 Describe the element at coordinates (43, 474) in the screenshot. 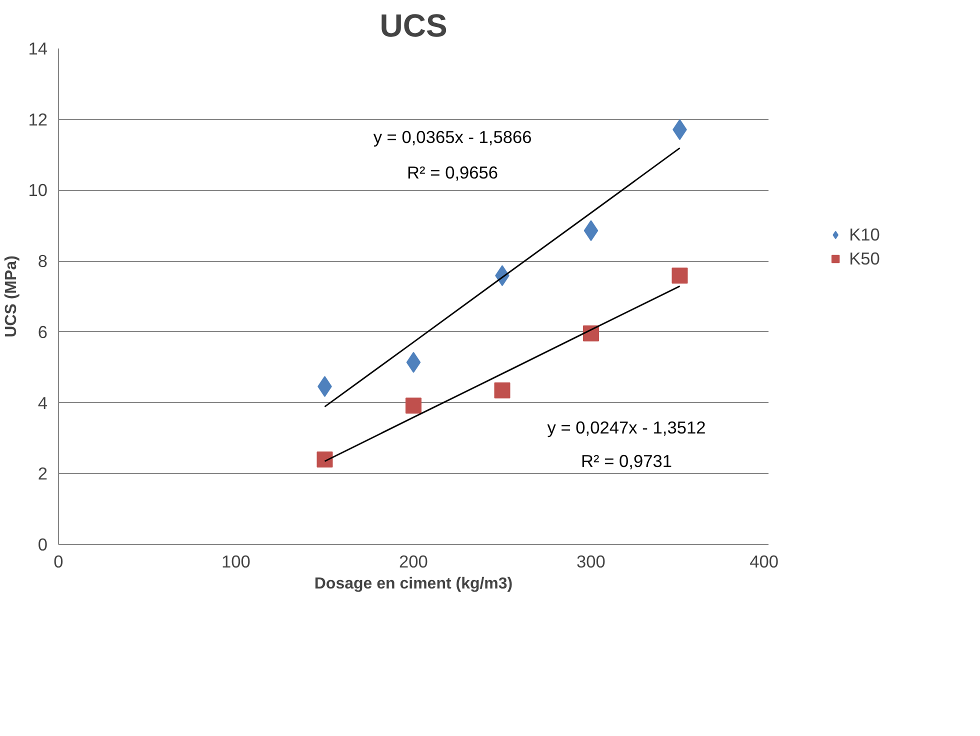

I see `y-tick-label: 2` at that location.